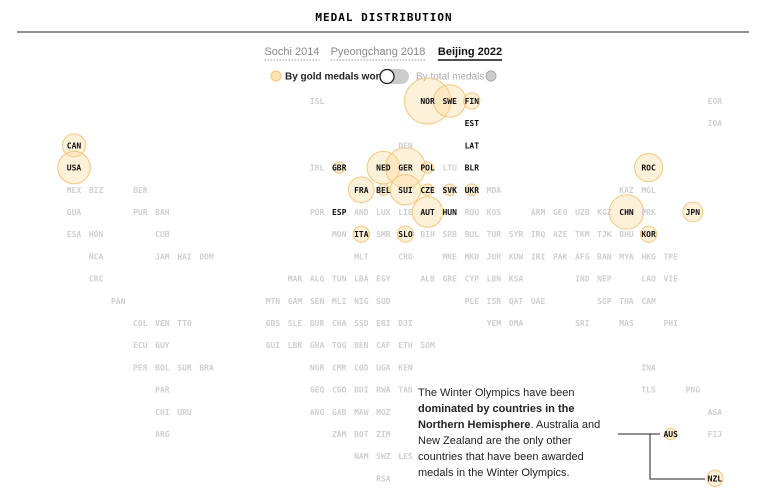 Image resolution: width=768 pixels, height=504 pixels. What do you see at coordinates (494, 190) in the screenshot?
I see `country-code: MDA` at bounding box center [494, 190].